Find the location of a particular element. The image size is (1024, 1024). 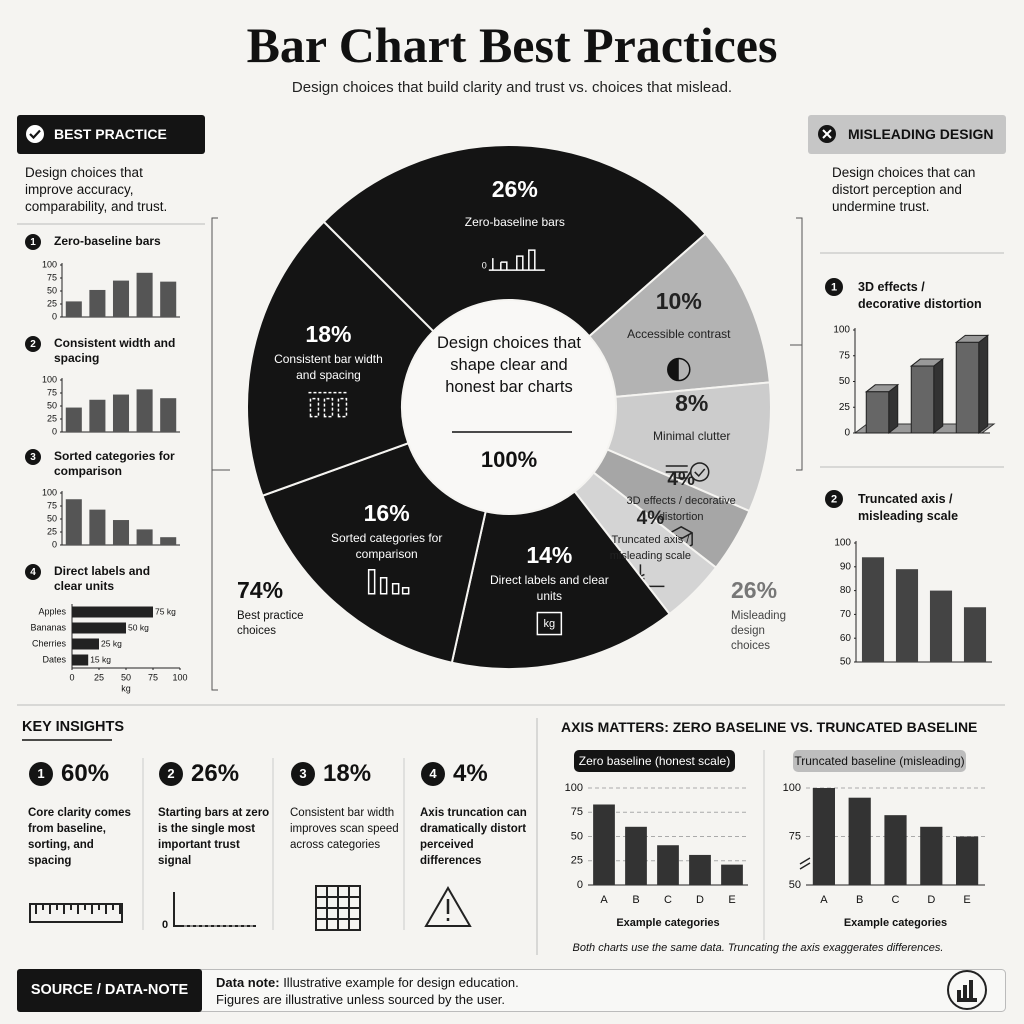

x-tick-label: E is located at coordinates (966, 900).